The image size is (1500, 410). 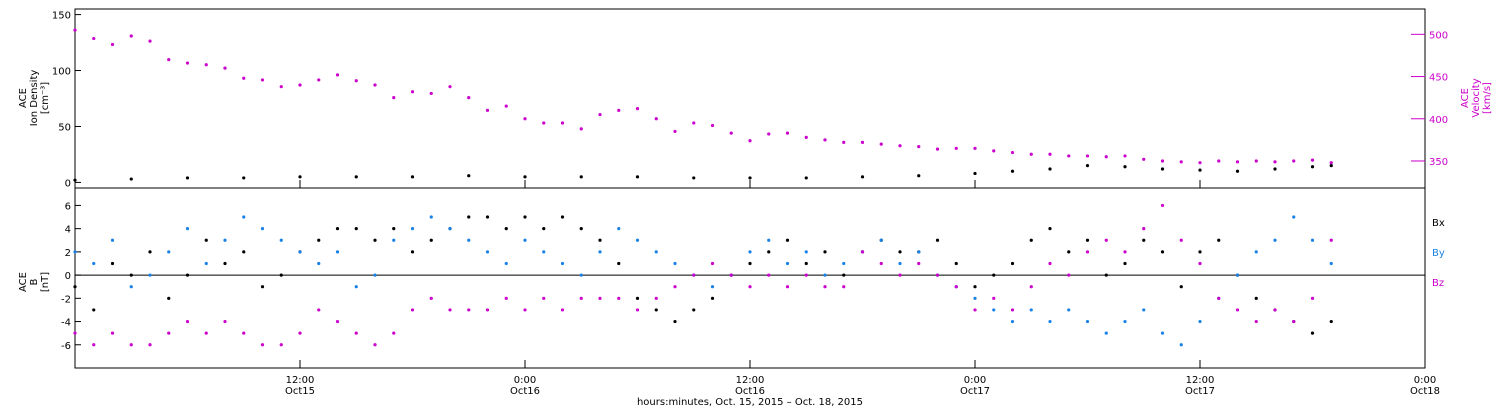 What do you see at coordinates (1487, 98) in the screenshot?
I see `velocity-axis-label-line3: [km/s]` at bounding box center [1487, 98].